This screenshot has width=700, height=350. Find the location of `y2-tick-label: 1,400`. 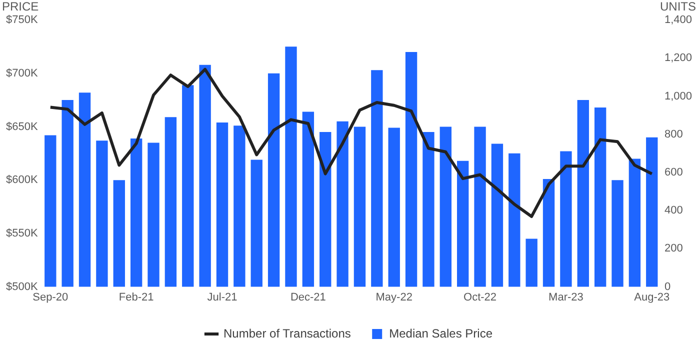

y2-tick-label: 1,400 is located at coordinates (678, 20).